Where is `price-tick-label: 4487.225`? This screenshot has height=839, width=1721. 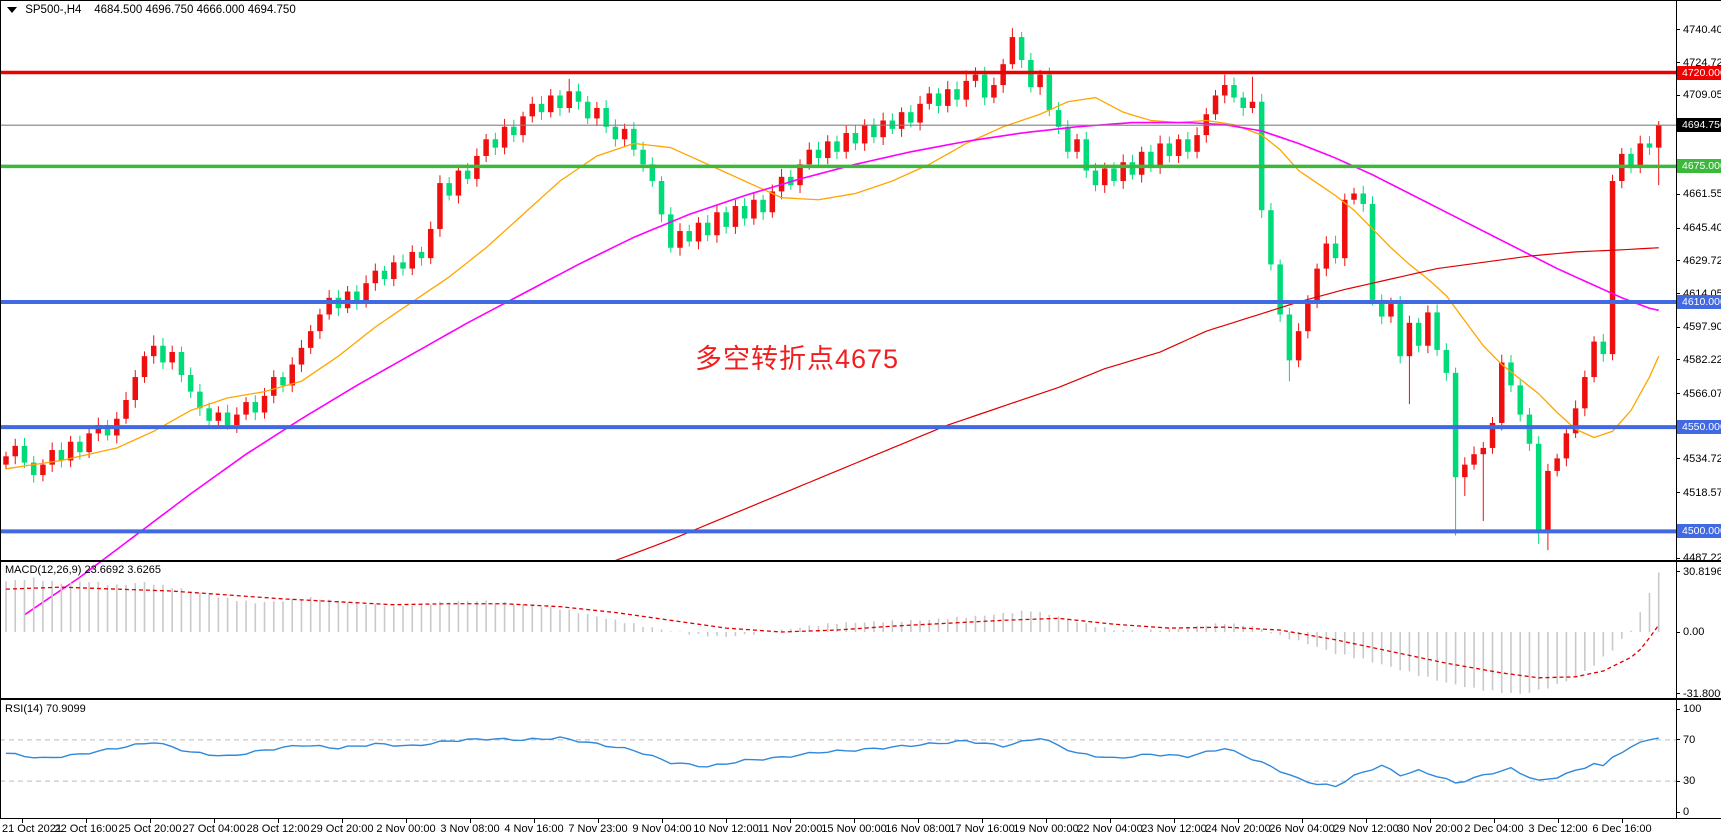
price-tick-label: 4487.225 is located at coordinates (1702, 558).